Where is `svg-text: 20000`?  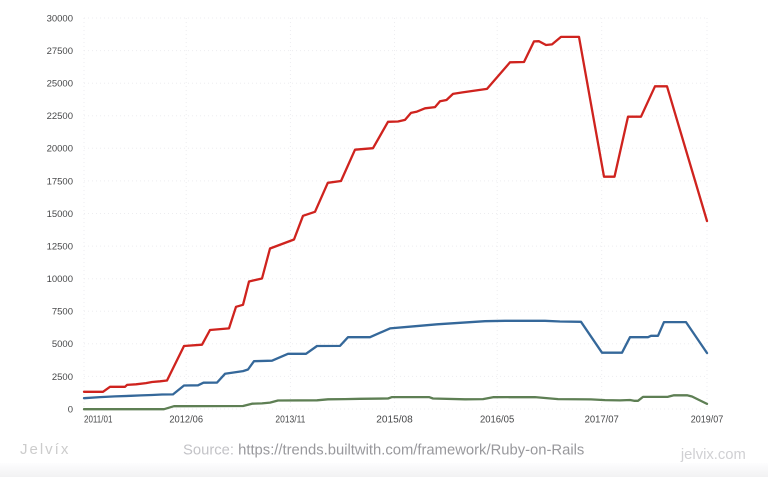 svg-text: 20000 is located at coordinates (60, 149).